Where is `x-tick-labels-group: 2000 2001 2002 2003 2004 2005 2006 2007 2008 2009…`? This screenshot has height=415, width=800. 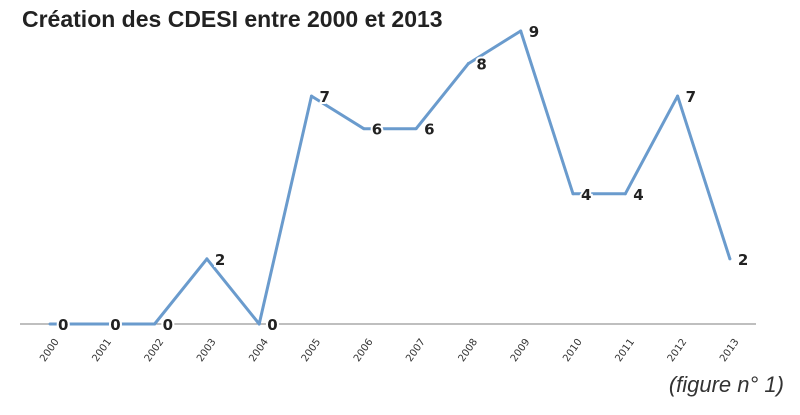
x-tick-labels-group: 2000 2001 2002 2003 2004 2005 2006 2007 2008 2009… is located at coordinates (390, 350).